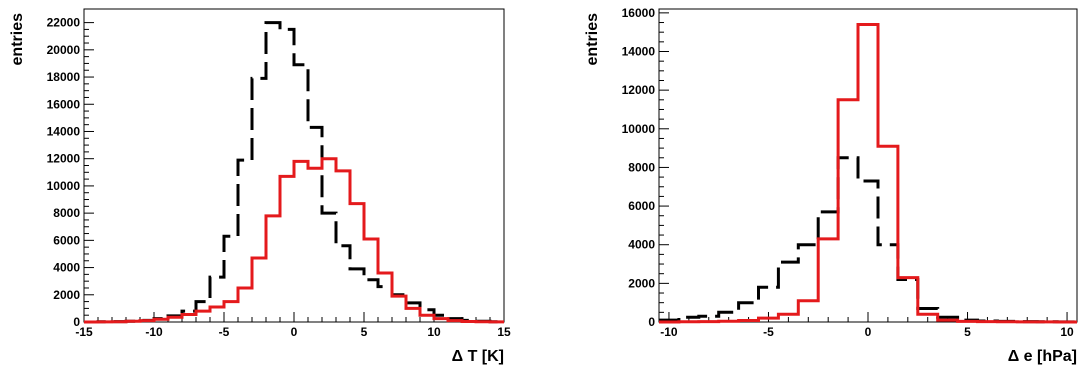 The image size is (1088, 377). I want to click on y-tick-label: 20000, so click(64, 50).